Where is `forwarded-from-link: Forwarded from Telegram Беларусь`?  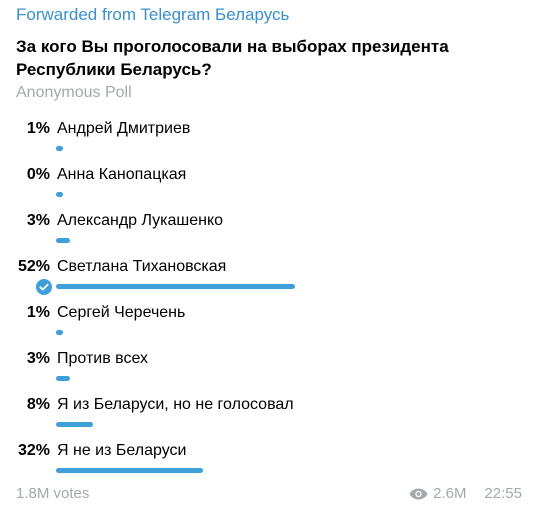 forwarded-from-link: Forwarded from Telegram Беларусь is located at coordinates (153, 14).